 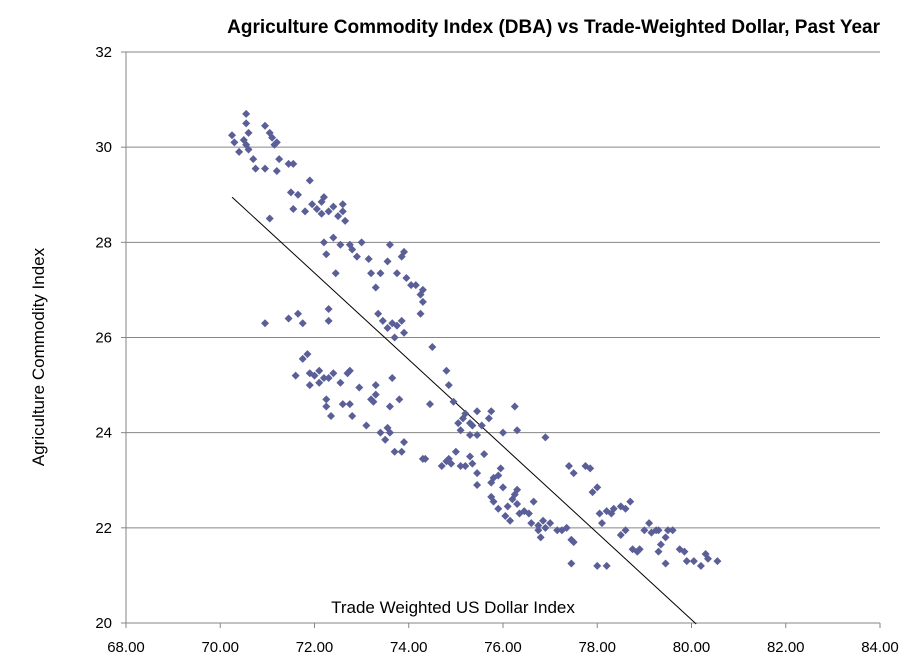 What do you see at coordinates (126, 647) in the screenshot?
I see `x-tick-label: 68.00` at bounding box center [126, 647].